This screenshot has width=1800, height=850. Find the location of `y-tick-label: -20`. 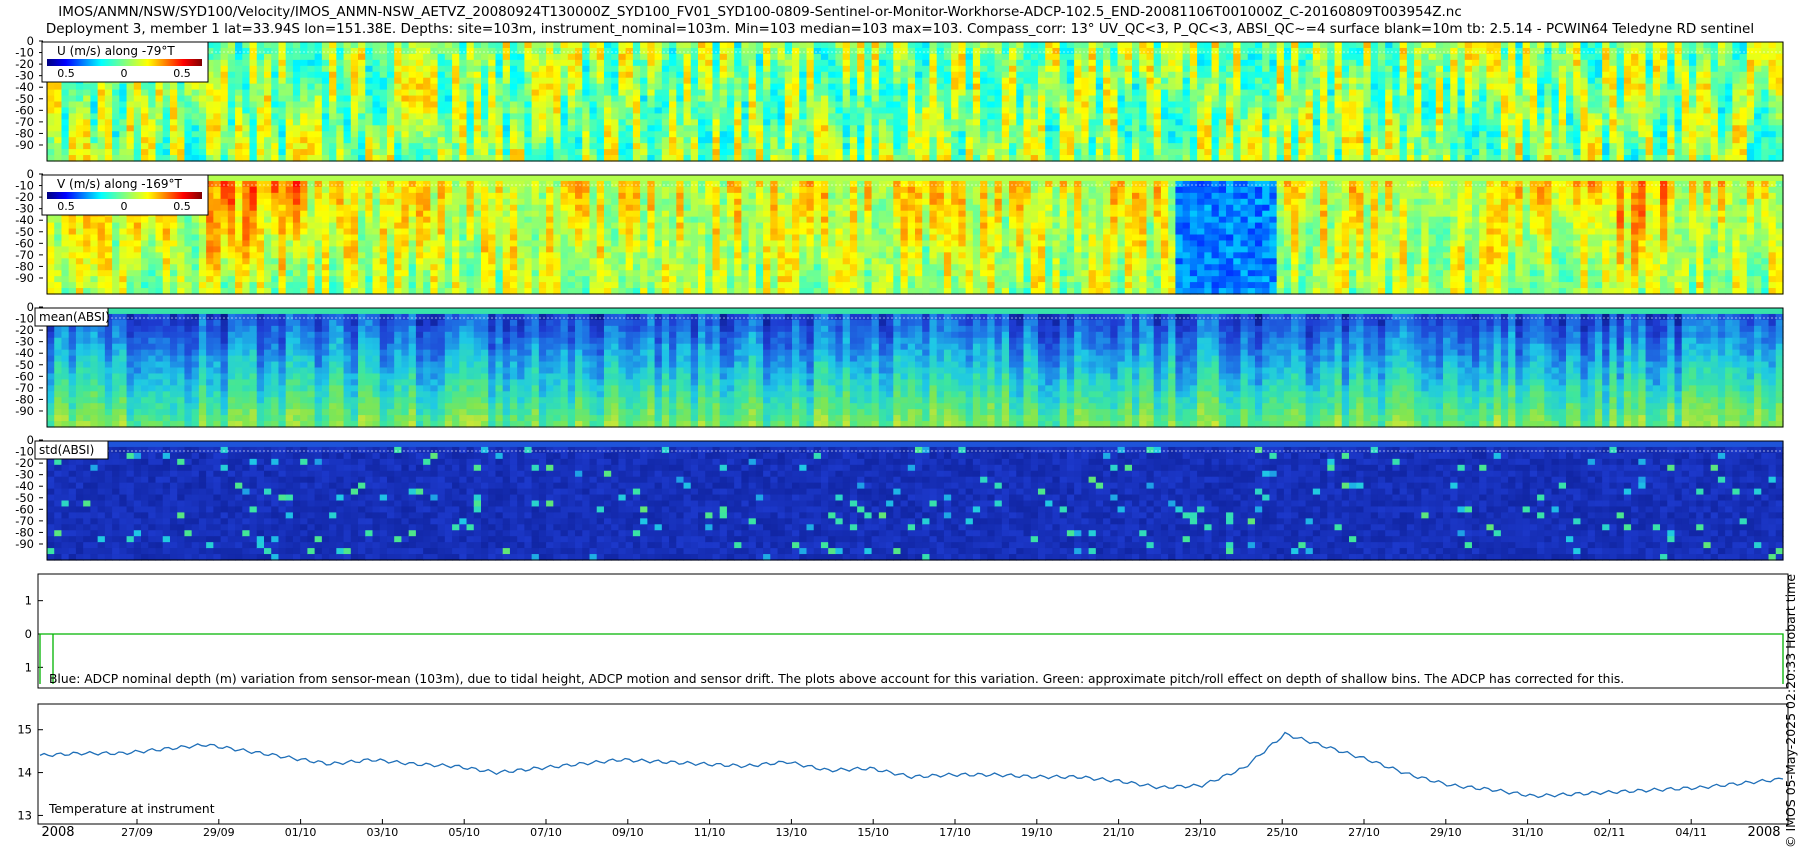

y-tick-label: -20 is located at coordinates (24, 64).